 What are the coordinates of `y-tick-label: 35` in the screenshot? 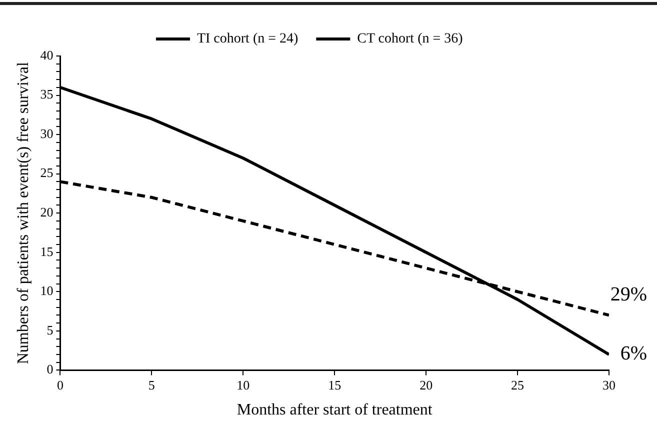 It's located at (47, 94).